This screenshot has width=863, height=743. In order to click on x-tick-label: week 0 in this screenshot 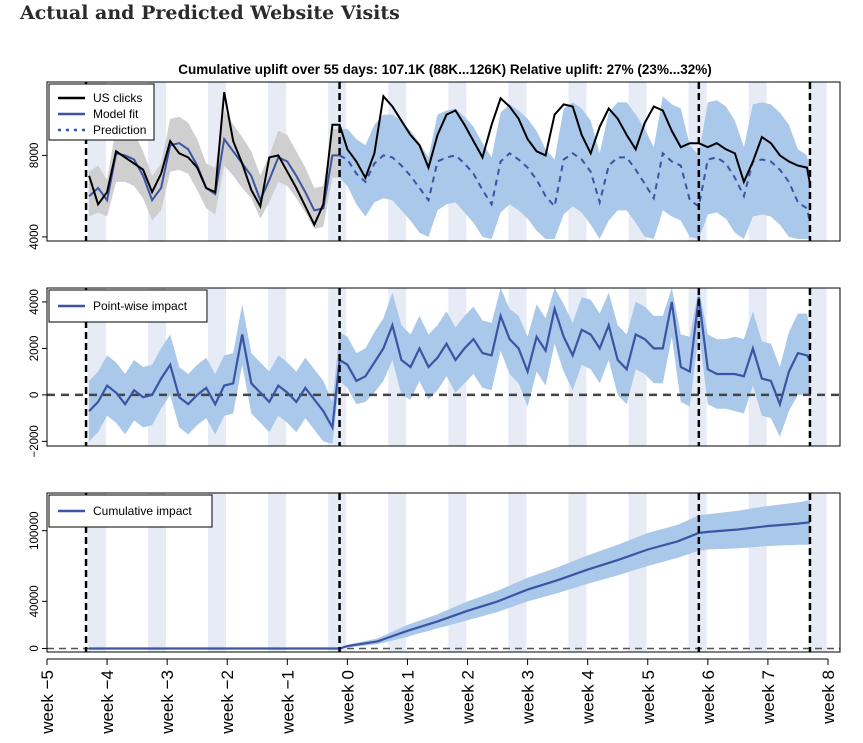, I will do `click(347, 697)`.